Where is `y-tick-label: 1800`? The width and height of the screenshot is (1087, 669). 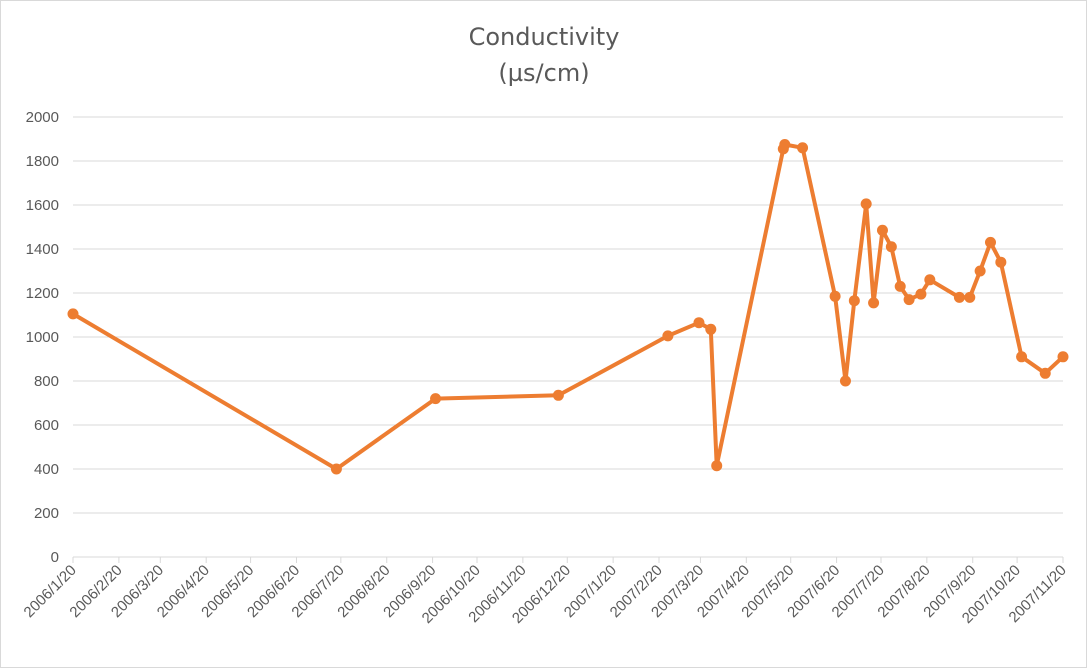 y-tick-label: 1800 is located at coordinates (42, 161).